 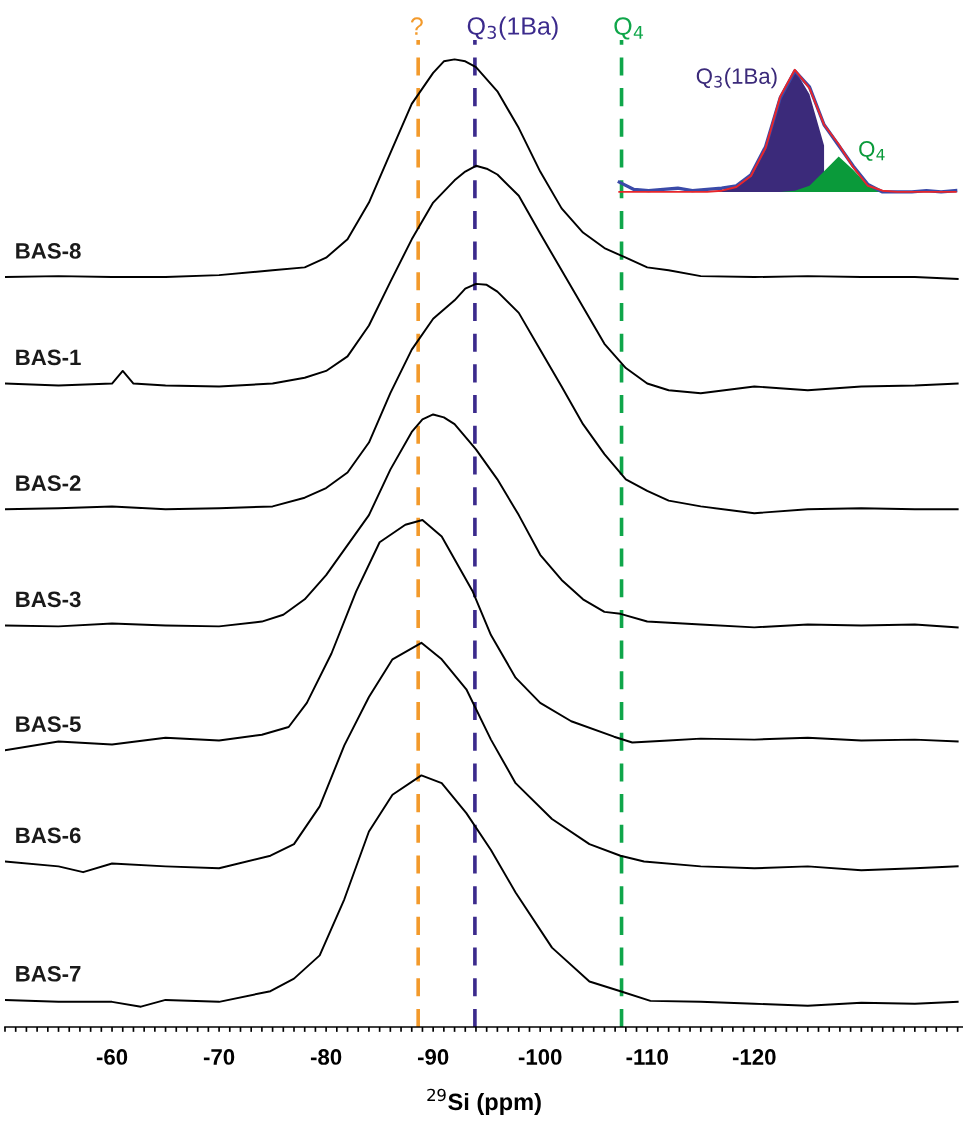 What do you see at coordinates (48, 357) in the screenshot?
I see `series-label: BAS-1` at bounding box center [48, 357].